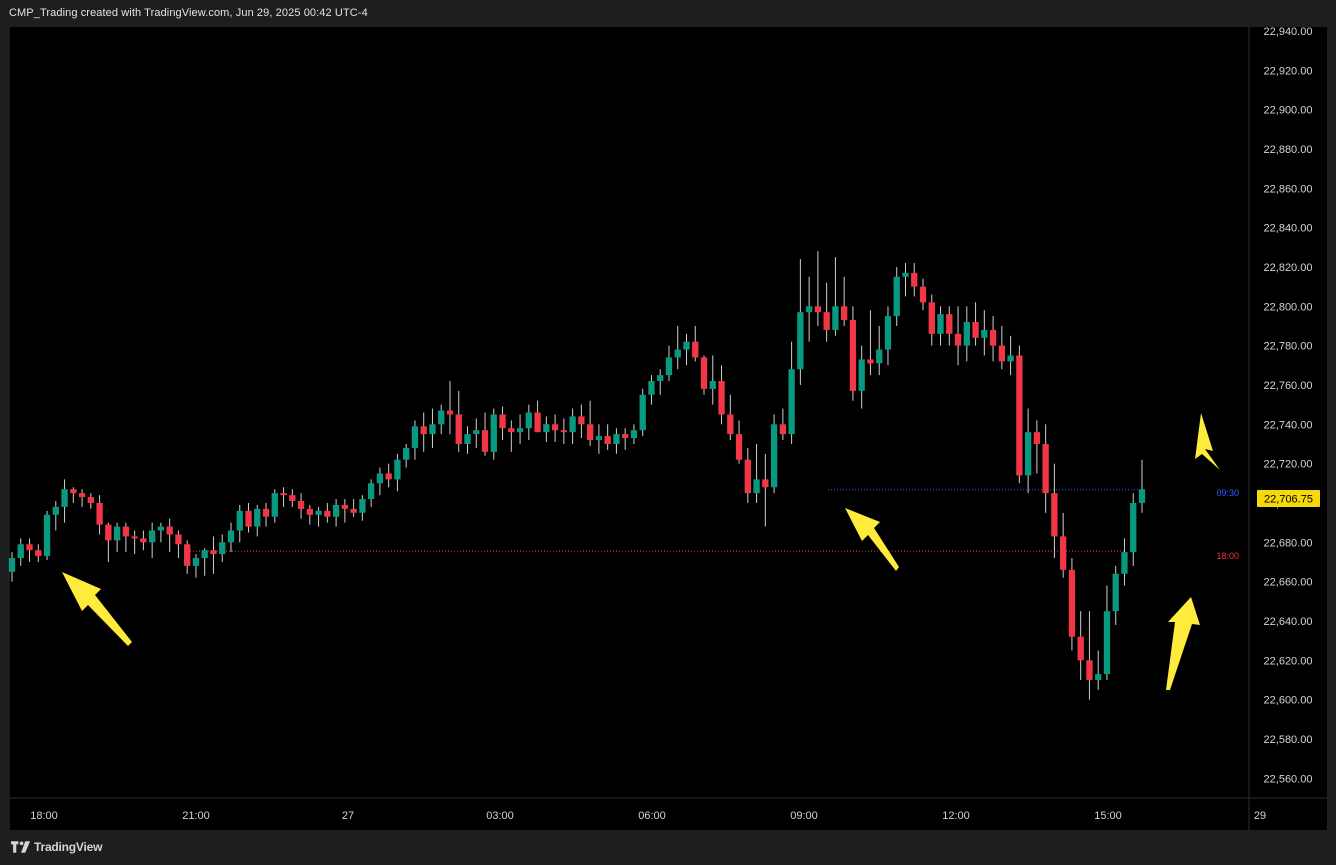 The height and width of the screenshot is (865, 1336). What do you see at coordinates (196, 816) in the screenshot?
I see `x-tick-label: 21:00` at bounding box center [196, 816].